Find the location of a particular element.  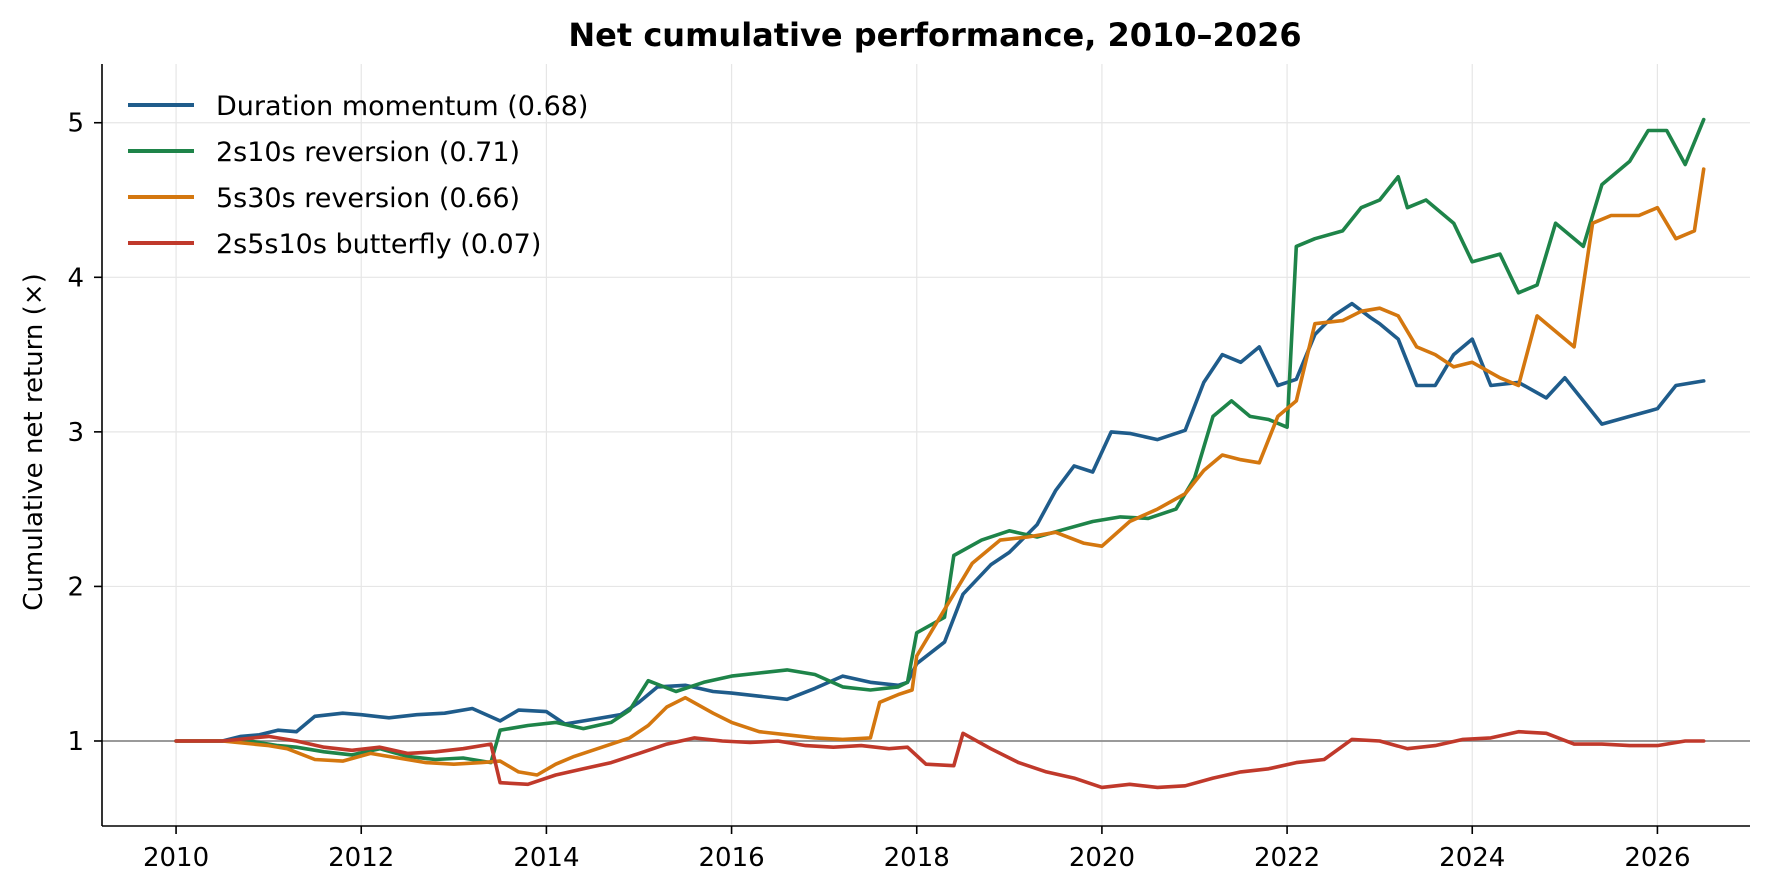

x-tick-label-8: 2026 is located at coordinates (1657, 858).